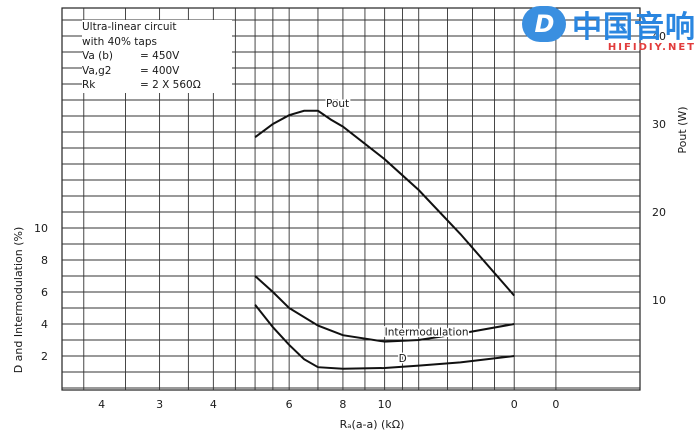  I want to click on x-tick-label: 8, so click(342, 404).